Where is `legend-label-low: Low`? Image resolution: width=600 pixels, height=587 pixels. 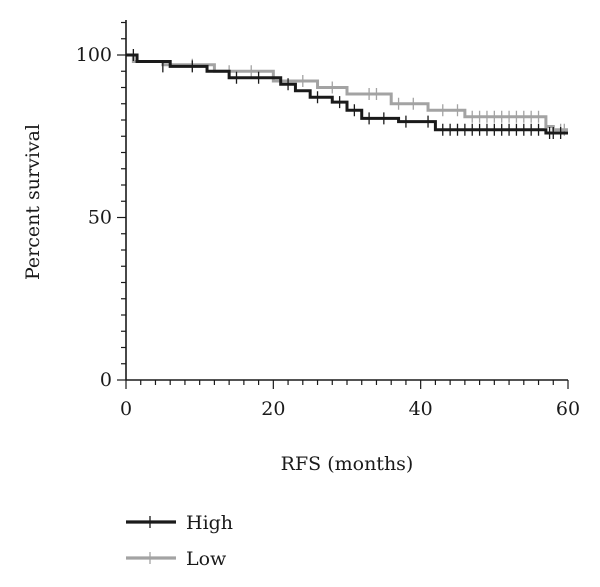
legend-label-low: Low is located at coordinates (206, 559).